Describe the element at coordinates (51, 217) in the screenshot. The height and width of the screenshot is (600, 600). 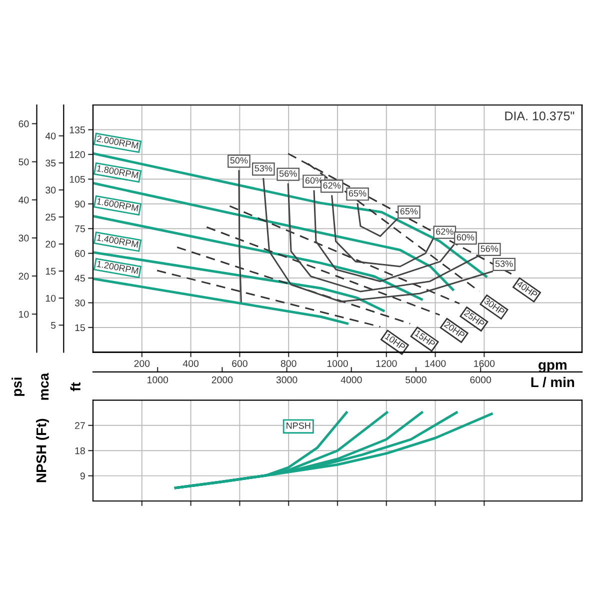
I see `y3-tick-label: 25` at that location.